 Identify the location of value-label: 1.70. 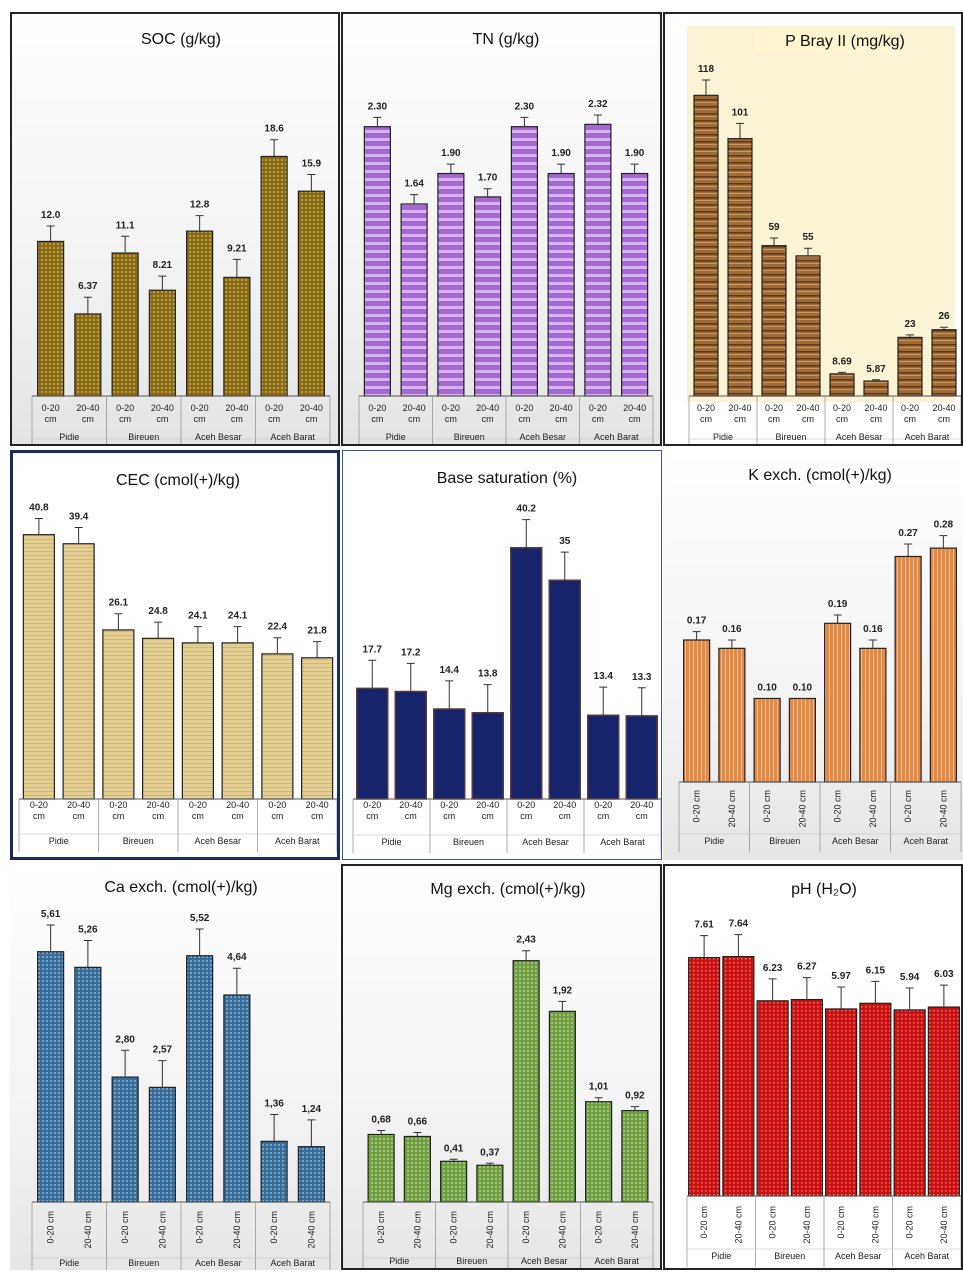
(488, 178).